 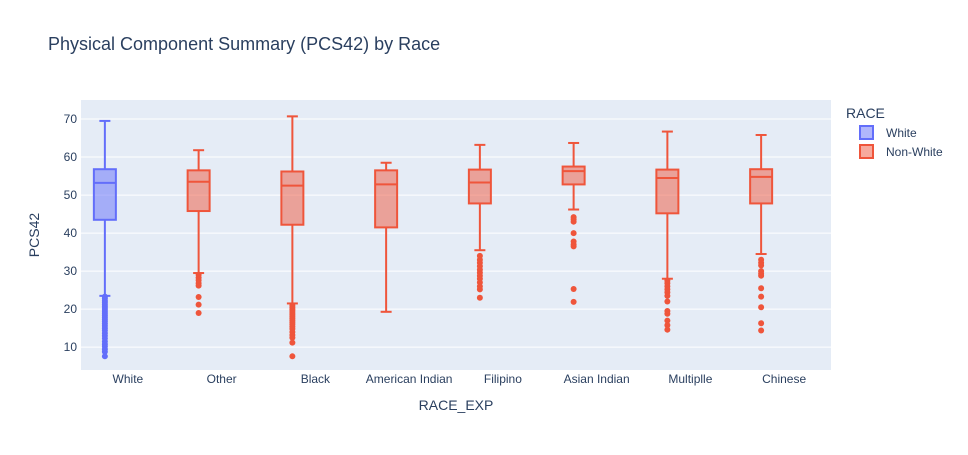 What do you see at coordinates (71, 271) in the screenshot?
I see `y-tick-label: 30` at bounding box center [71, 271].